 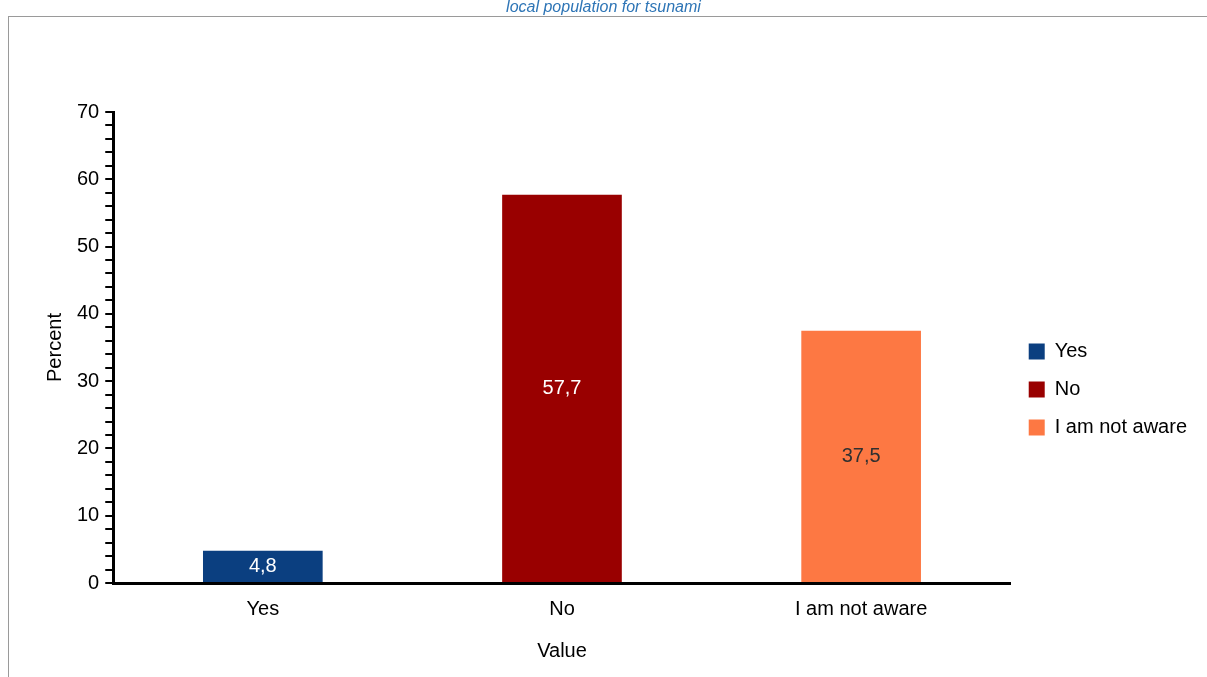 What do you see at coordinates (262, 564) in the screenshot?
I see `data-label: 4,8` at bounding box center [262, 564].